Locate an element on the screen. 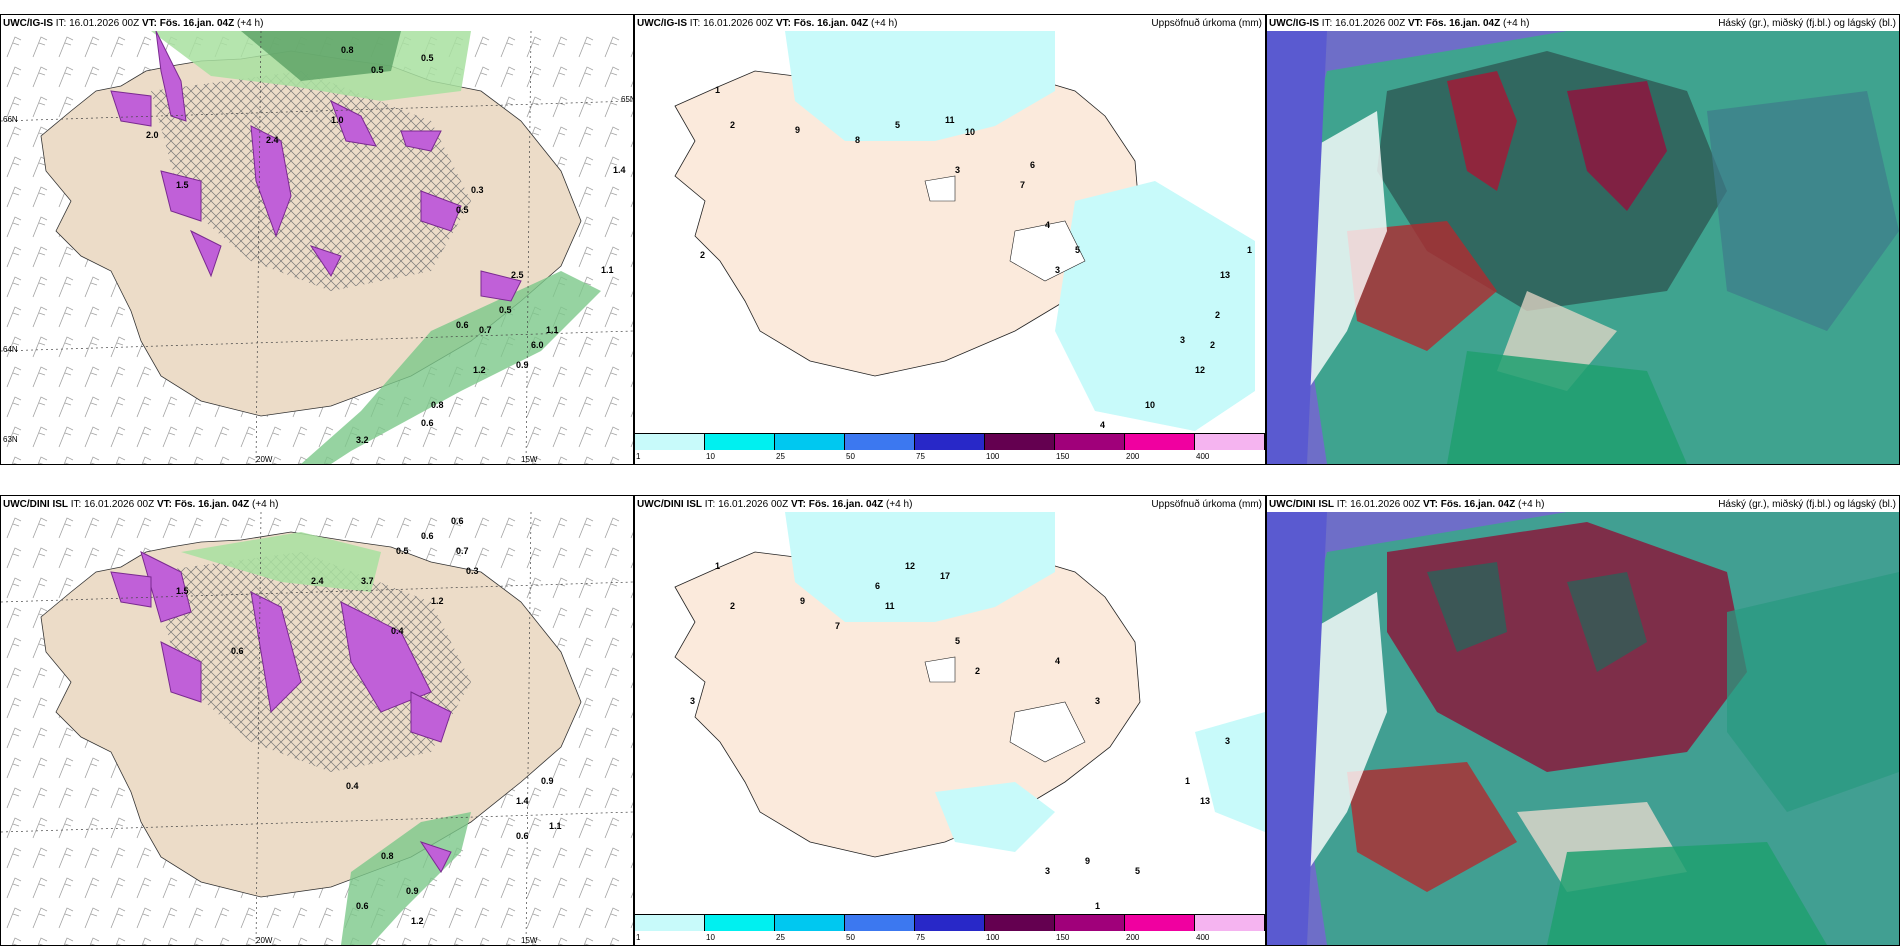  lon-label-15w: 15W is located at coordinates (529, 940).